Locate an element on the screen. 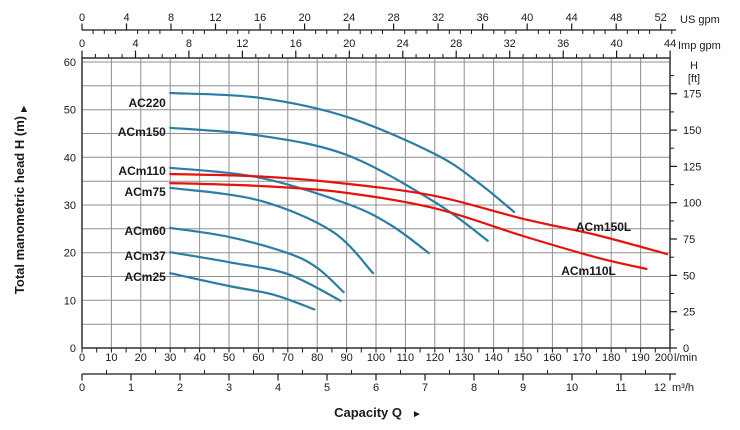 This screenshot has width=740, height=430. us-gpm-tick-label: 24 is located at coordinates (349, 18).